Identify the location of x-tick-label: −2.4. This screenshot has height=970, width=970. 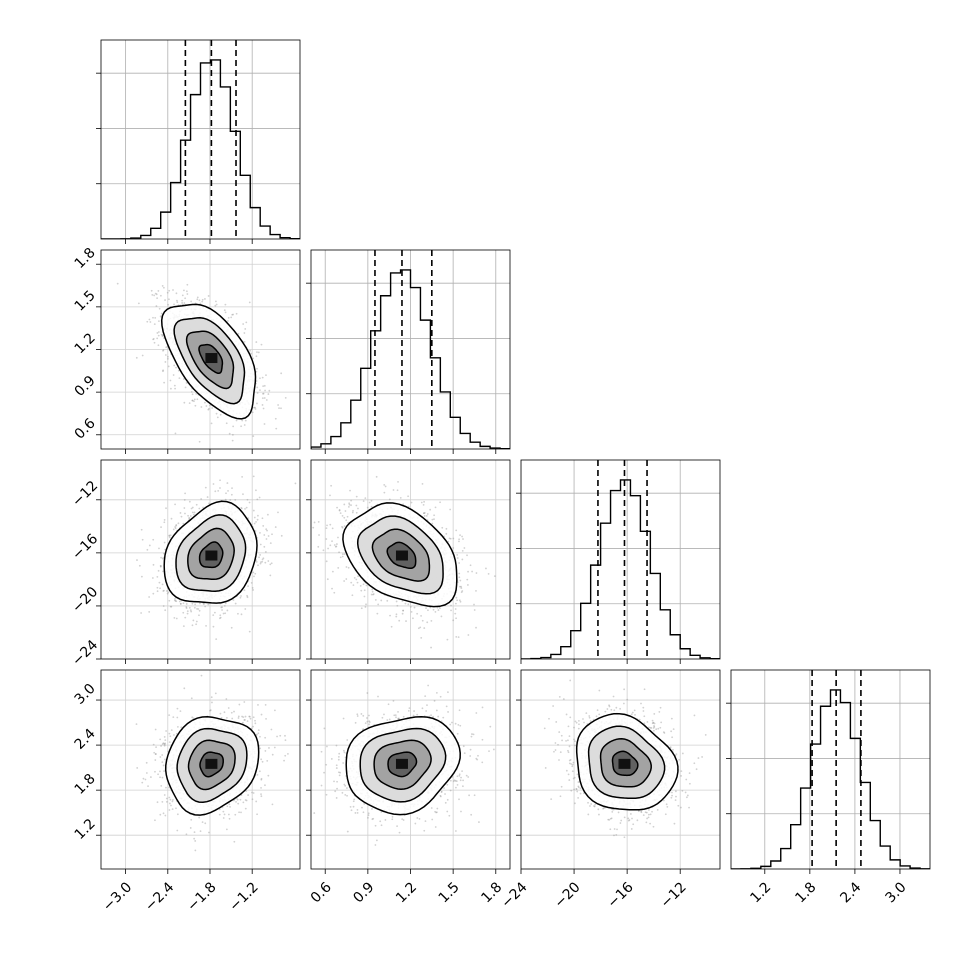
(159, 896).